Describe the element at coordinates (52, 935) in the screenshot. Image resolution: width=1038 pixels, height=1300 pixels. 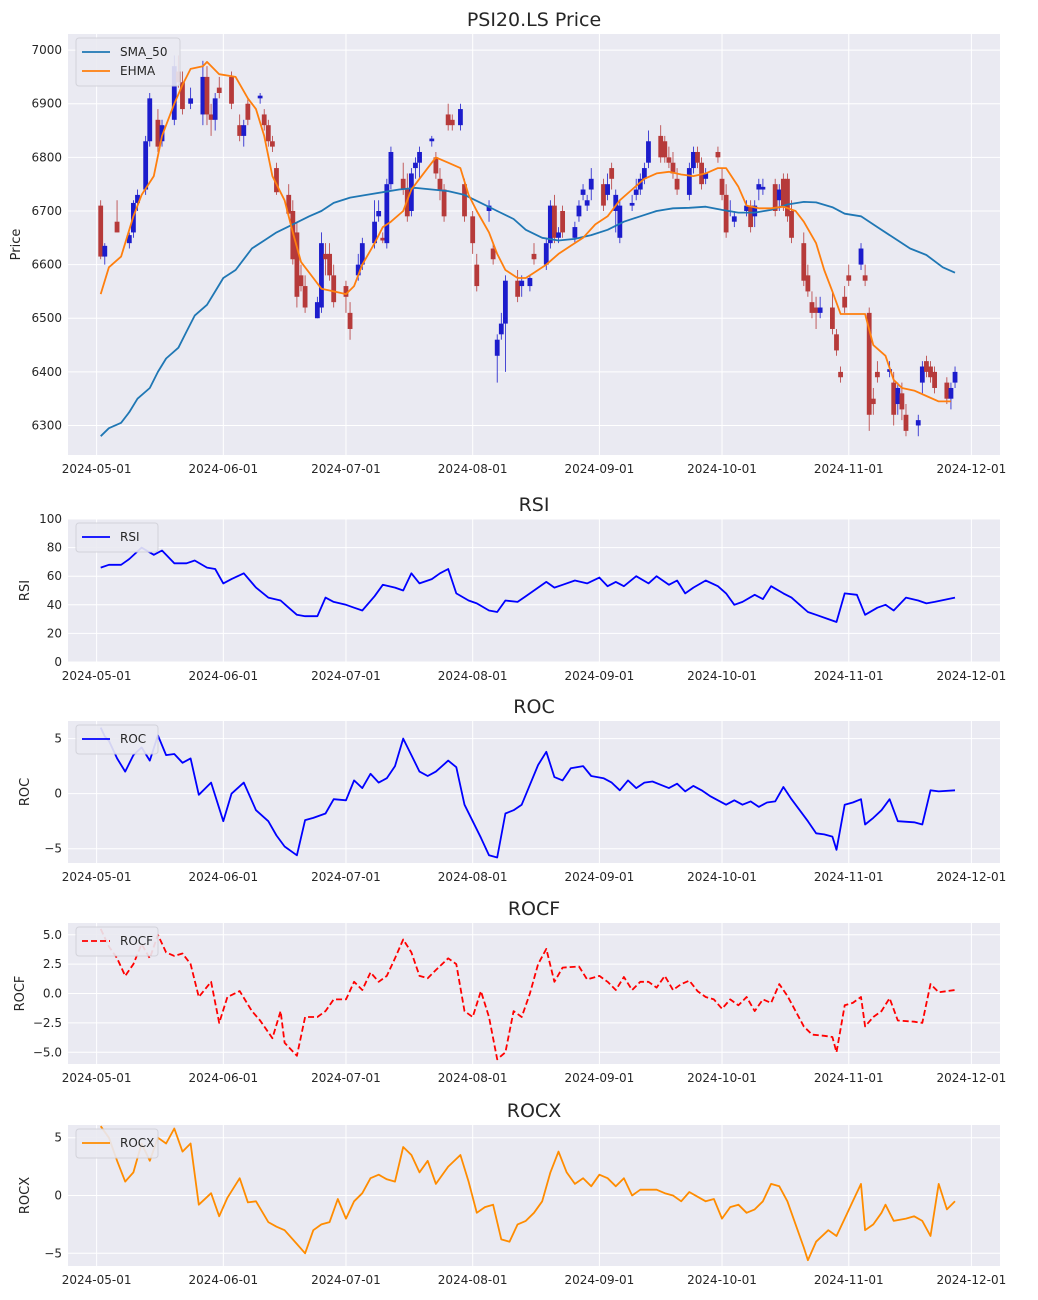
I see `y-tick-label: 5.0` at that location.